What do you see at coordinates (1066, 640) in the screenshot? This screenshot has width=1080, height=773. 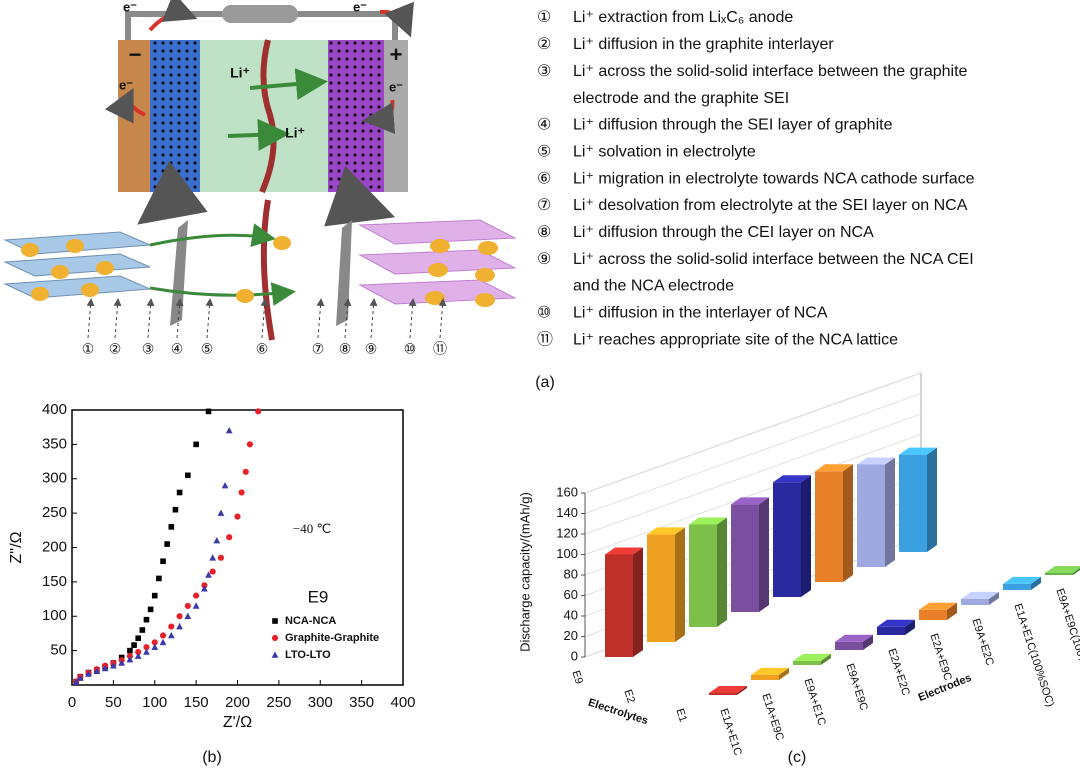 I see `x-tick-label: E9A+E9C(100%SOC)` at bounding box center [1066, 640].